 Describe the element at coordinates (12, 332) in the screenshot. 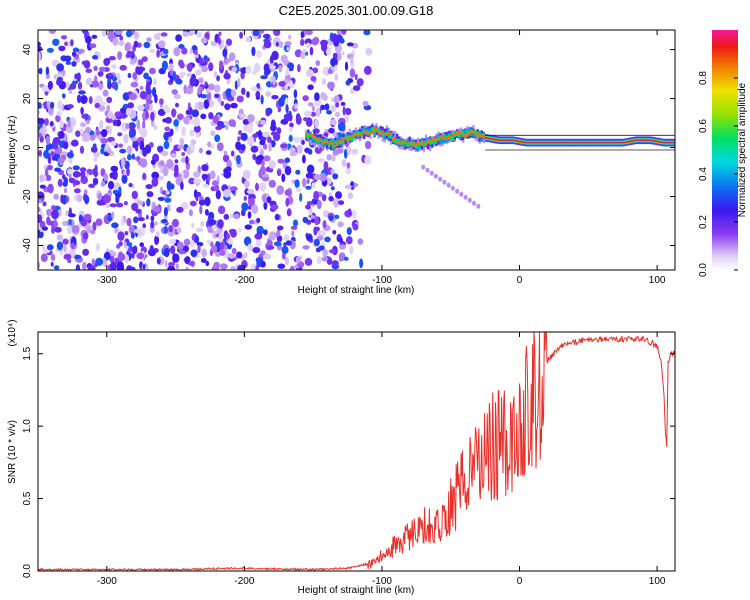

I see `snr-y-multiplier: (x10⁴)` at that location.